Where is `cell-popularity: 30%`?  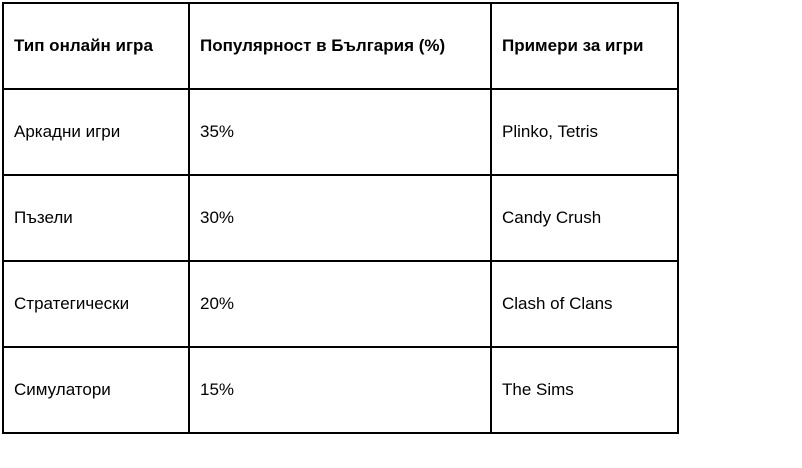 cell-popularity: 30% is located at coordinates (340, 218).